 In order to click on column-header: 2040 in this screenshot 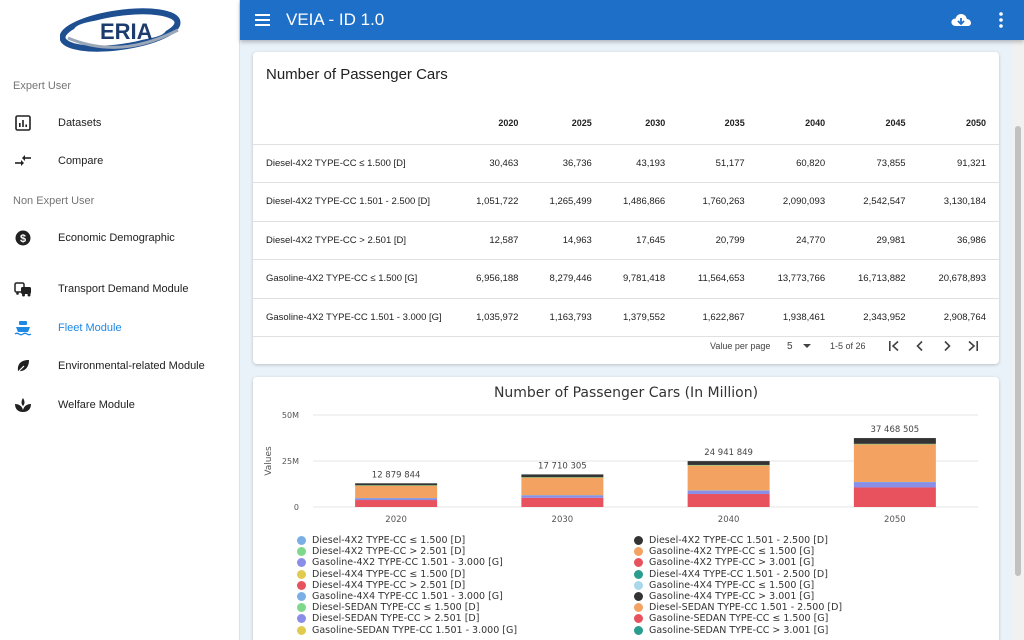, I will do `click(798, 123)`.